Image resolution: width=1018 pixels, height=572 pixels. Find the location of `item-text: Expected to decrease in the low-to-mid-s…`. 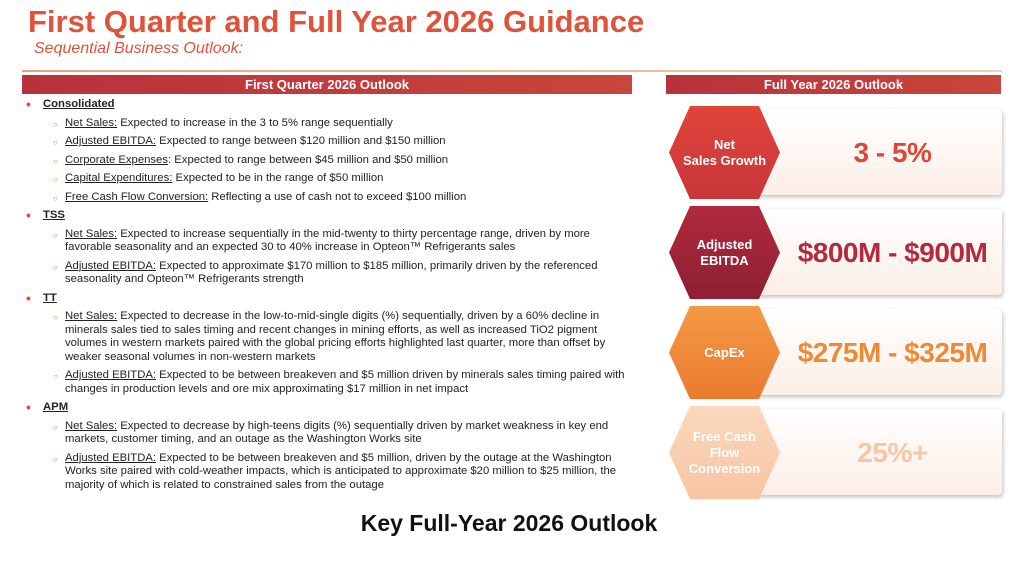

item-text: Expected to decrease in the low-to-mid-s… is located at coordinates (335, 336).